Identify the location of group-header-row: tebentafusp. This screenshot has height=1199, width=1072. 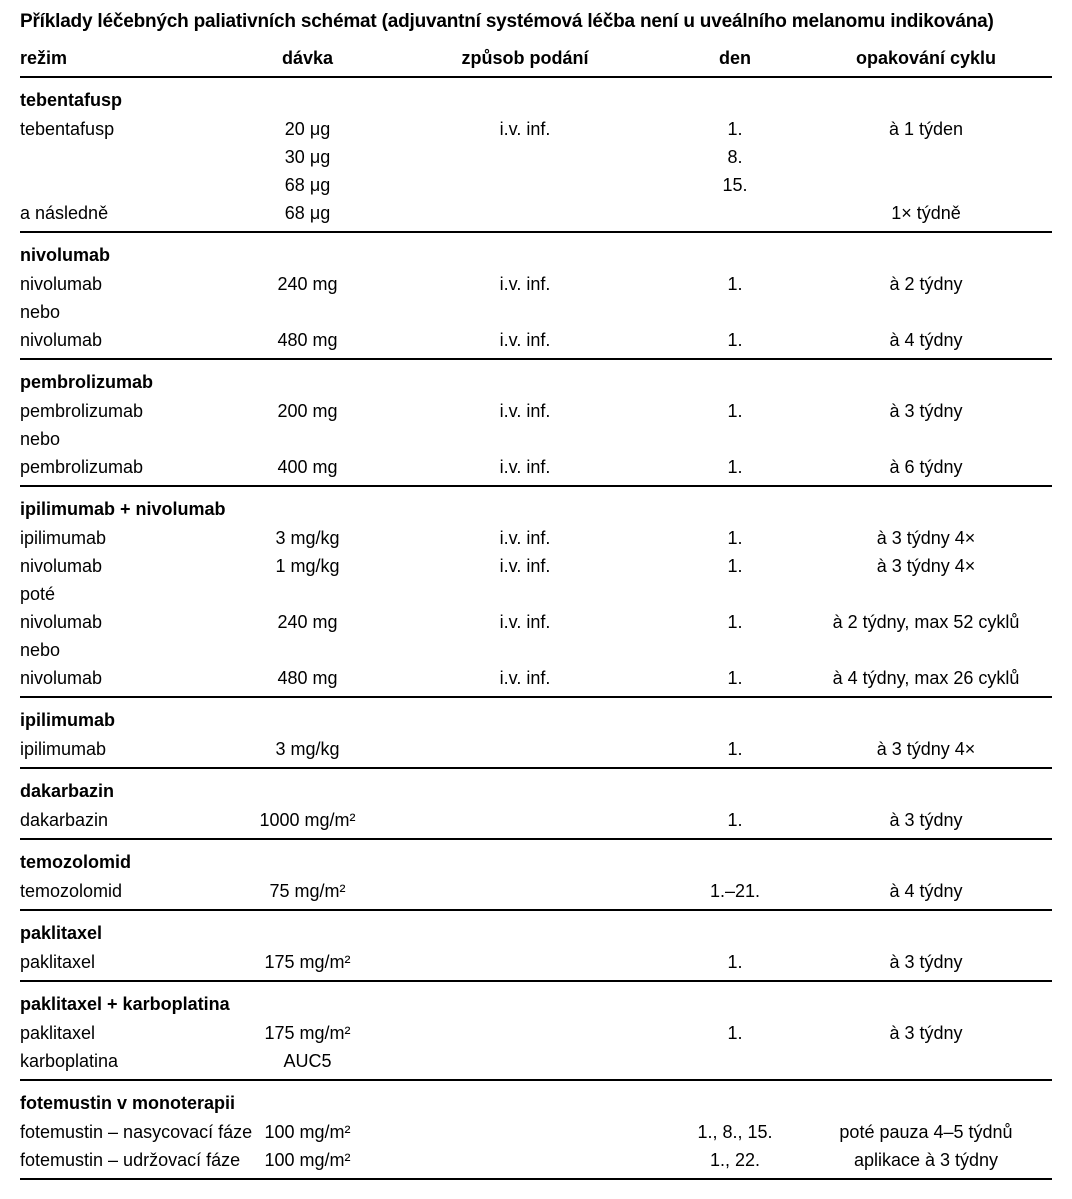
(536, 96).